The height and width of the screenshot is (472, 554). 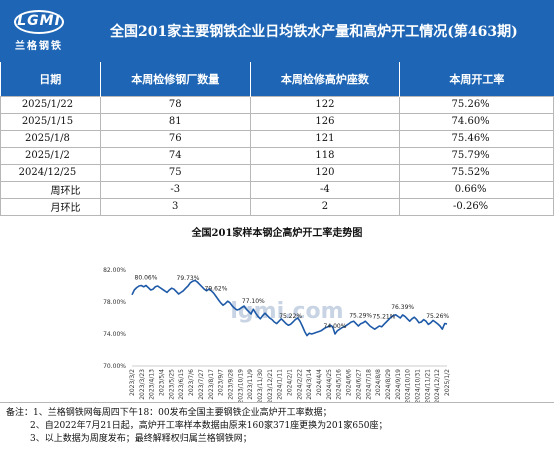 What do you see at coordinates (216, 288) in the screenshot?
I see `data-label: 79.62%` at bounding box center [216, 288].